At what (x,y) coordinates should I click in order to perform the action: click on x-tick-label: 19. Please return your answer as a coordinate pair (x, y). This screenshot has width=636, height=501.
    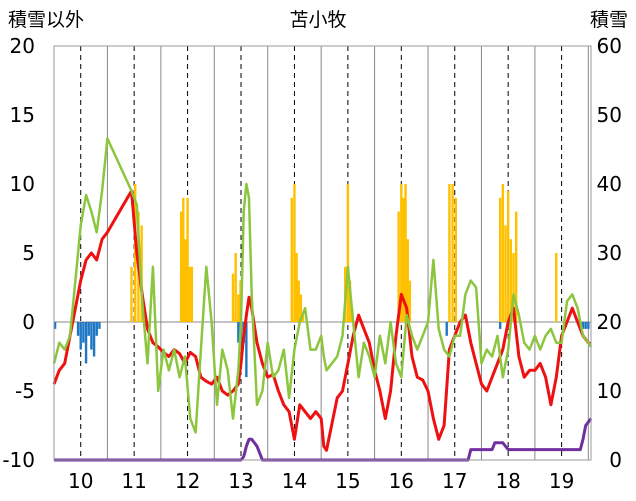
    Looking at the image, I should click on (561, 481).